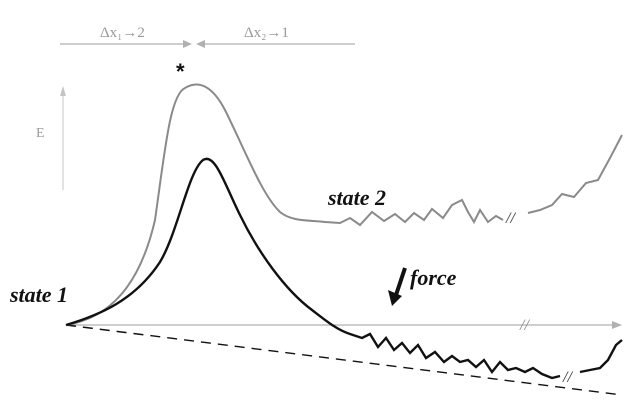 The image size is (628, 418). What do you see at coordinates (400, 281) in the screenshot?
I see `force-arrow-shaft` at bounding box center [400, 281].